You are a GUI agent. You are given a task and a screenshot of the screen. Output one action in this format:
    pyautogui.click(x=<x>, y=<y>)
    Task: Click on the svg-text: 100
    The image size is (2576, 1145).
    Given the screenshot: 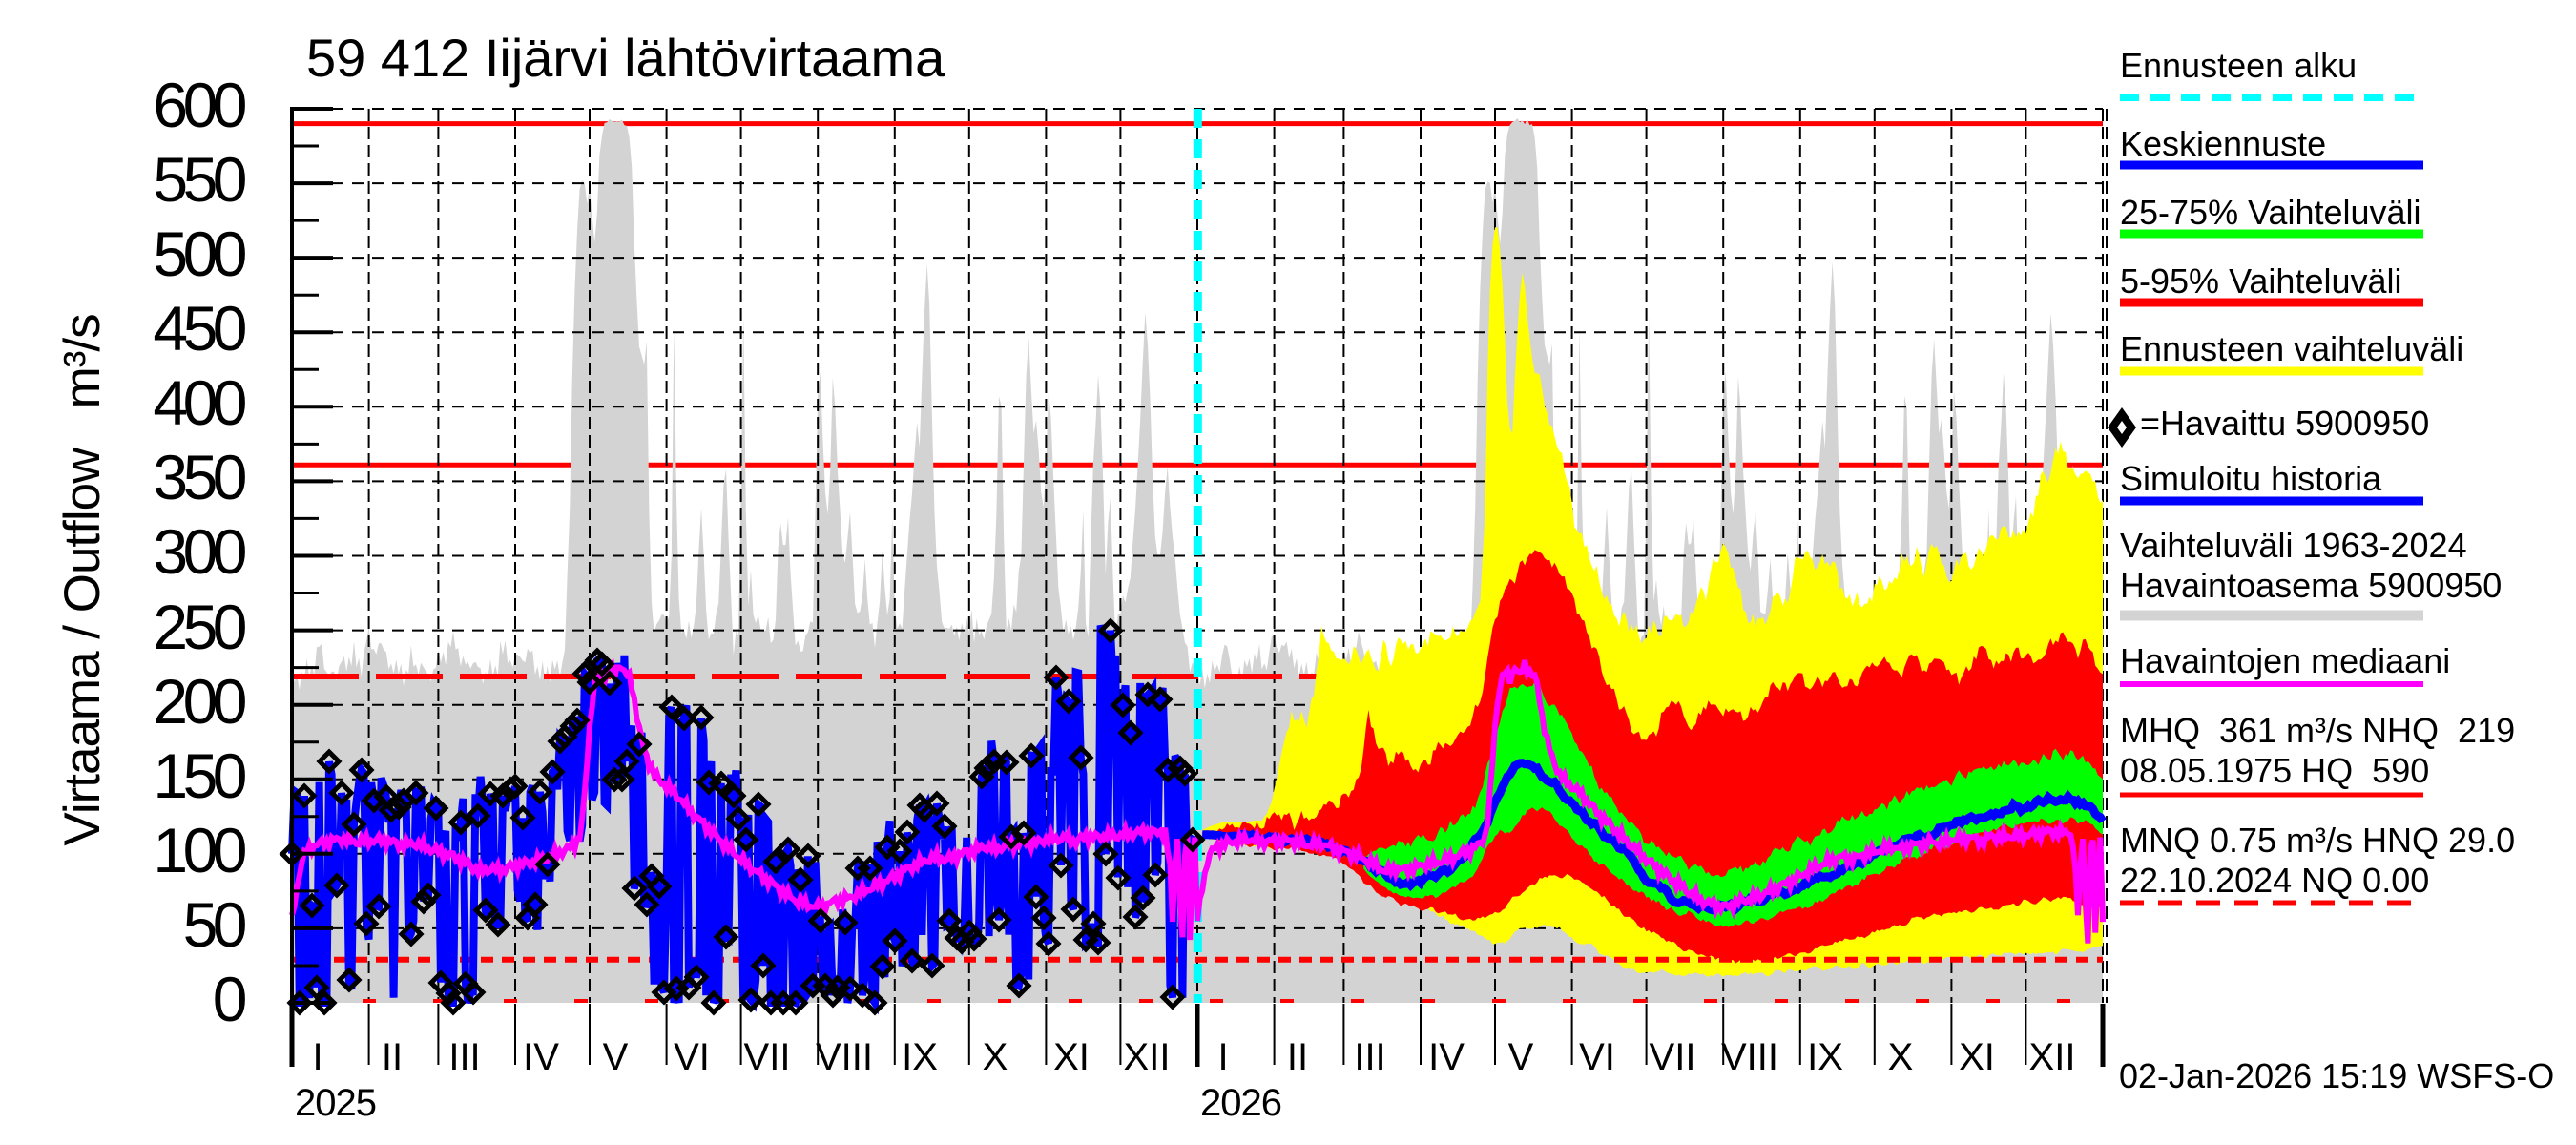 What is the action you would take?
    pyautogui.click(x=199, y=850)
    